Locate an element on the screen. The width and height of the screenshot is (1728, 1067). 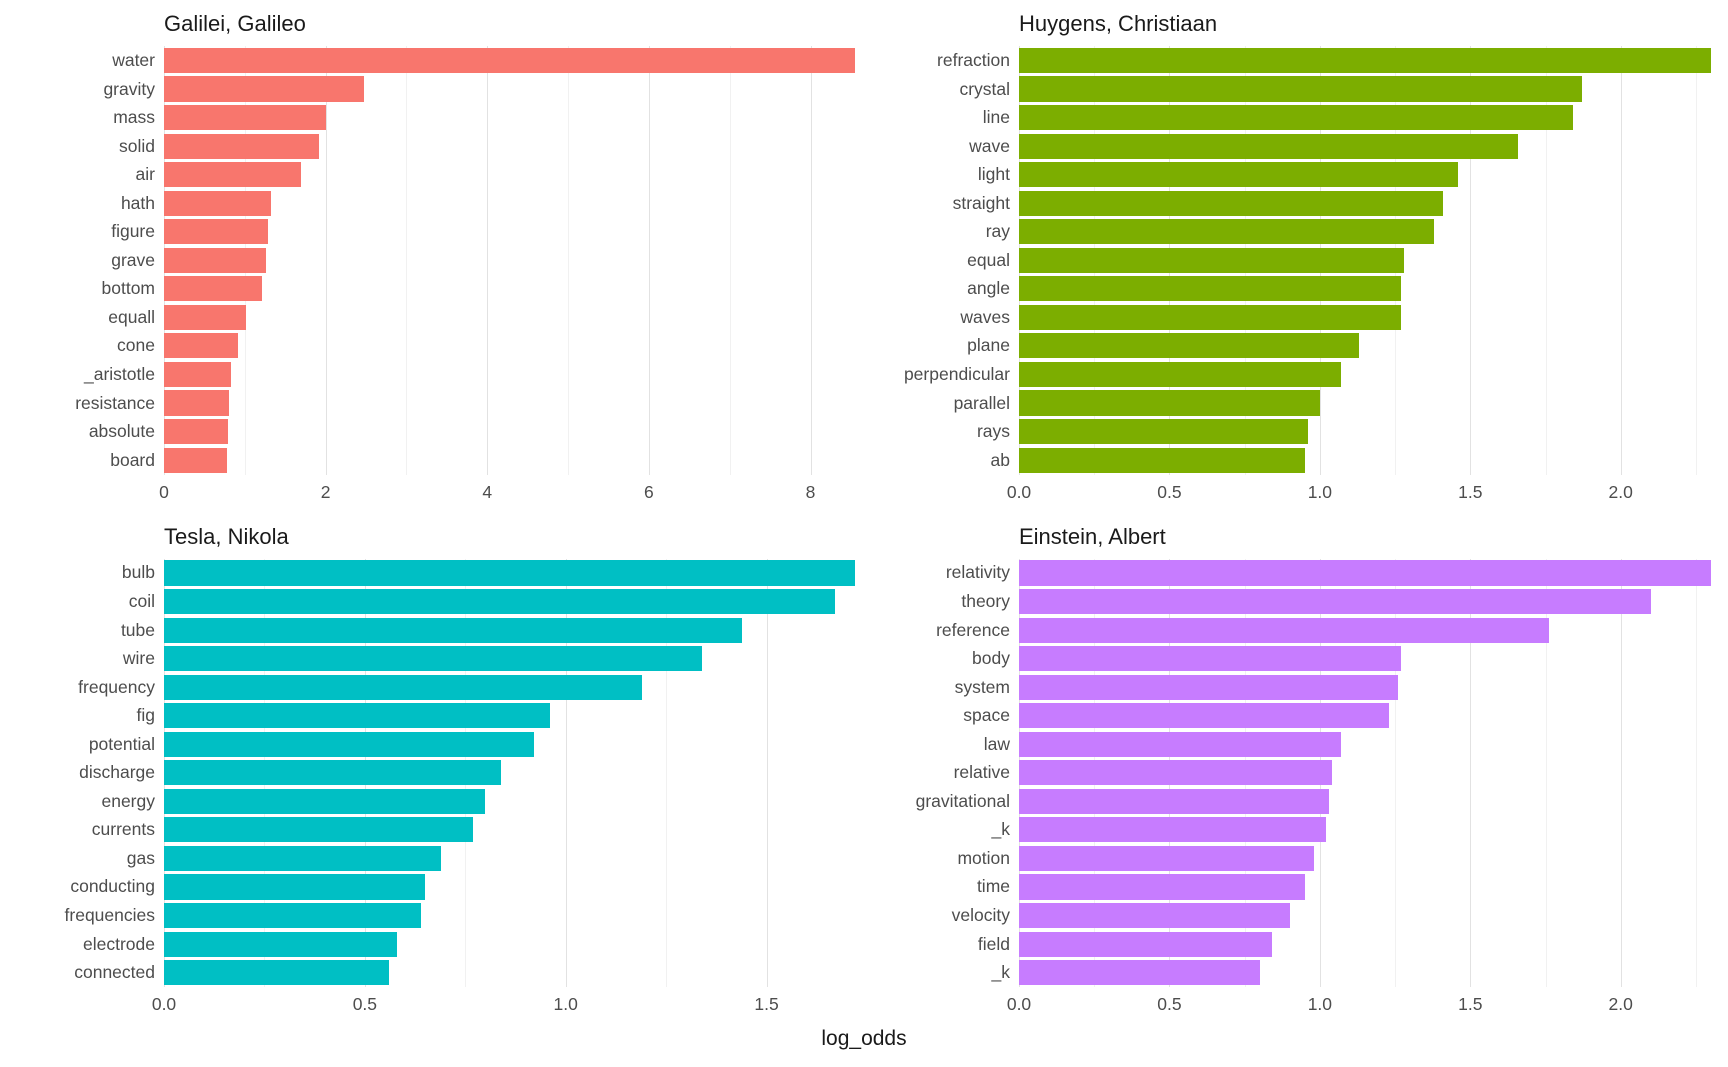
axis-tick-label: 1.0 is located at coordinates (1320, 1004).